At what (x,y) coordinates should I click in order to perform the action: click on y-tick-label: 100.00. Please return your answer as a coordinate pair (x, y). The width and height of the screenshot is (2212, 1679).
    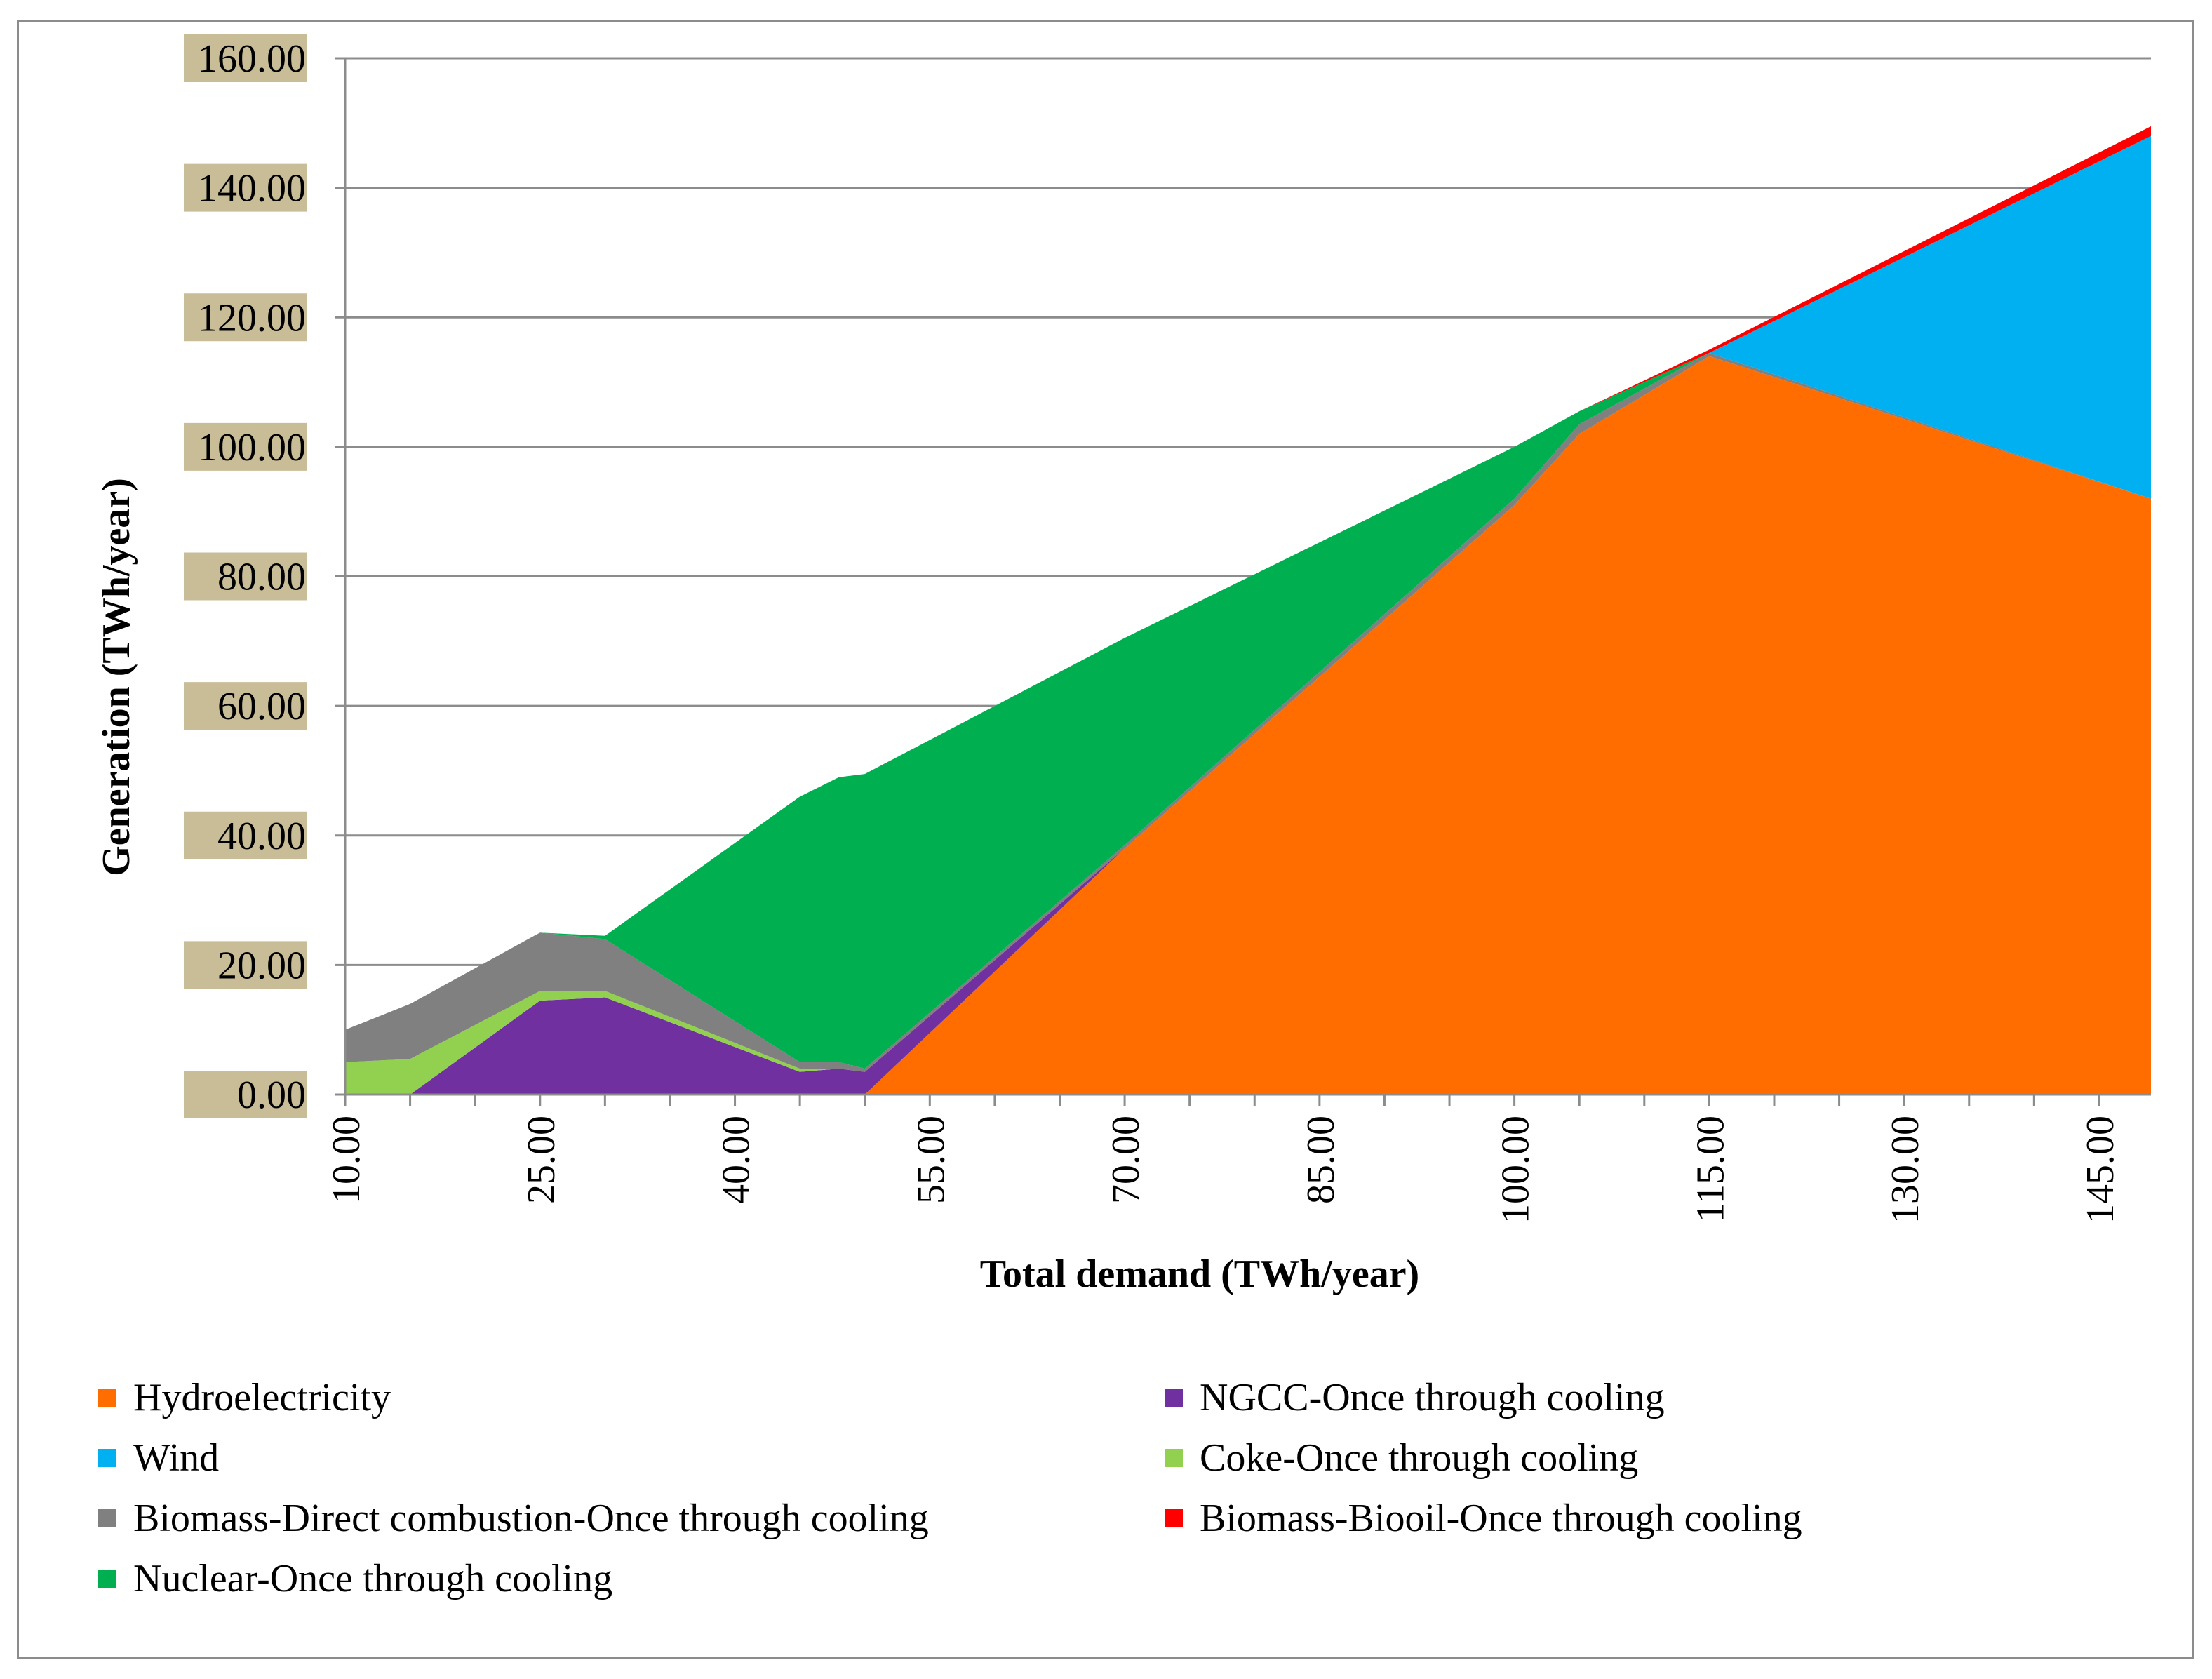
    Looking at the image, I should click on (245, 447).